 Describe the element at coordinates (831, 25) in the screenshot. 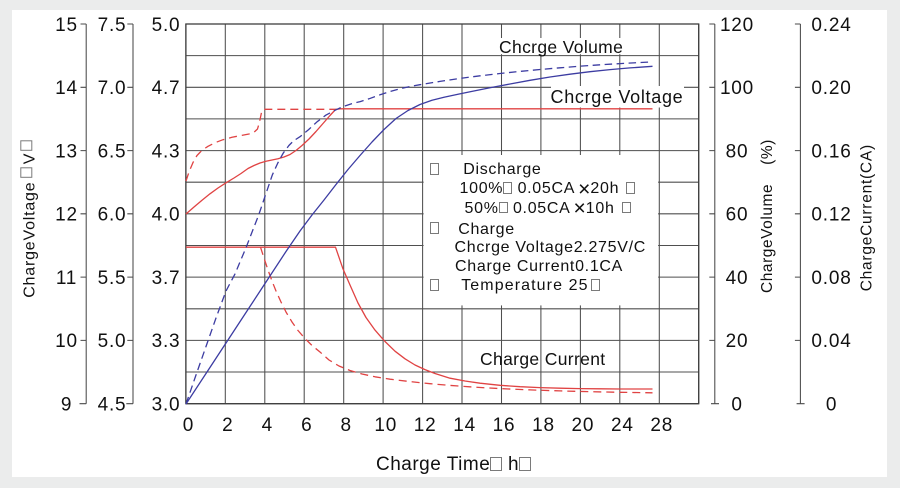

I see `svg-text: 0.24` at that location.